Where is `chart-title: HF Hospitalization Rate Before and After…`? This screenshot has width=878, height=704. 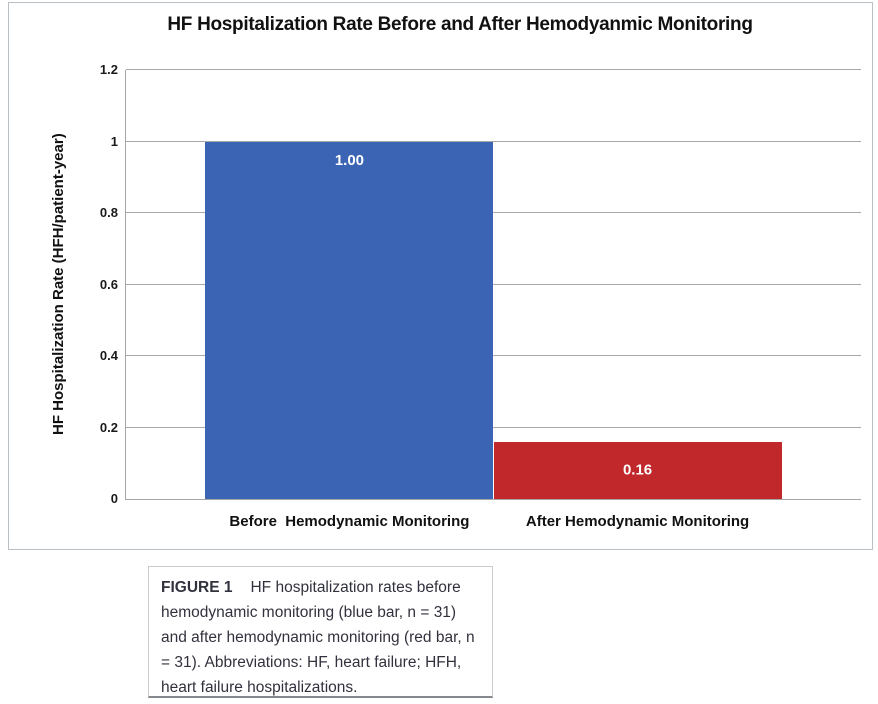
chart-title: HF Hospitalization Rate Before and After… is located at coordinates (460, 24).